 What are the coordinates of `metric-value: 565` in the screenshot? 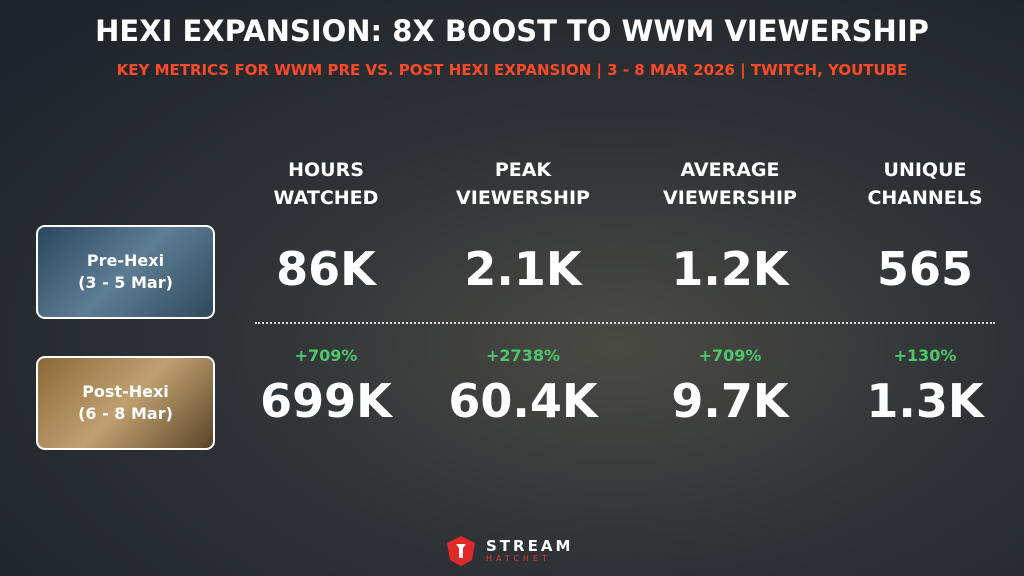 It's located at (925, 269).